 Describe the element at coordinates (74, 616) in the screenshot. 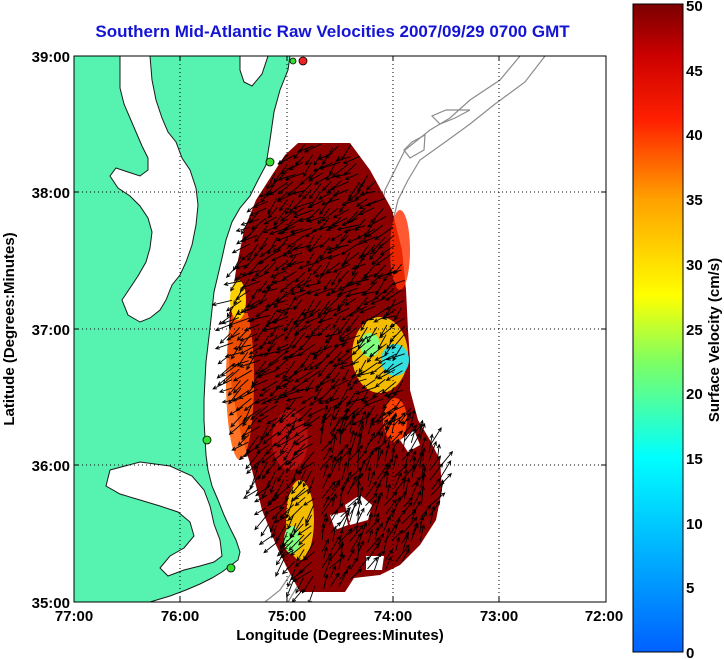

I see `x-tick-label: 77:00` at that location.